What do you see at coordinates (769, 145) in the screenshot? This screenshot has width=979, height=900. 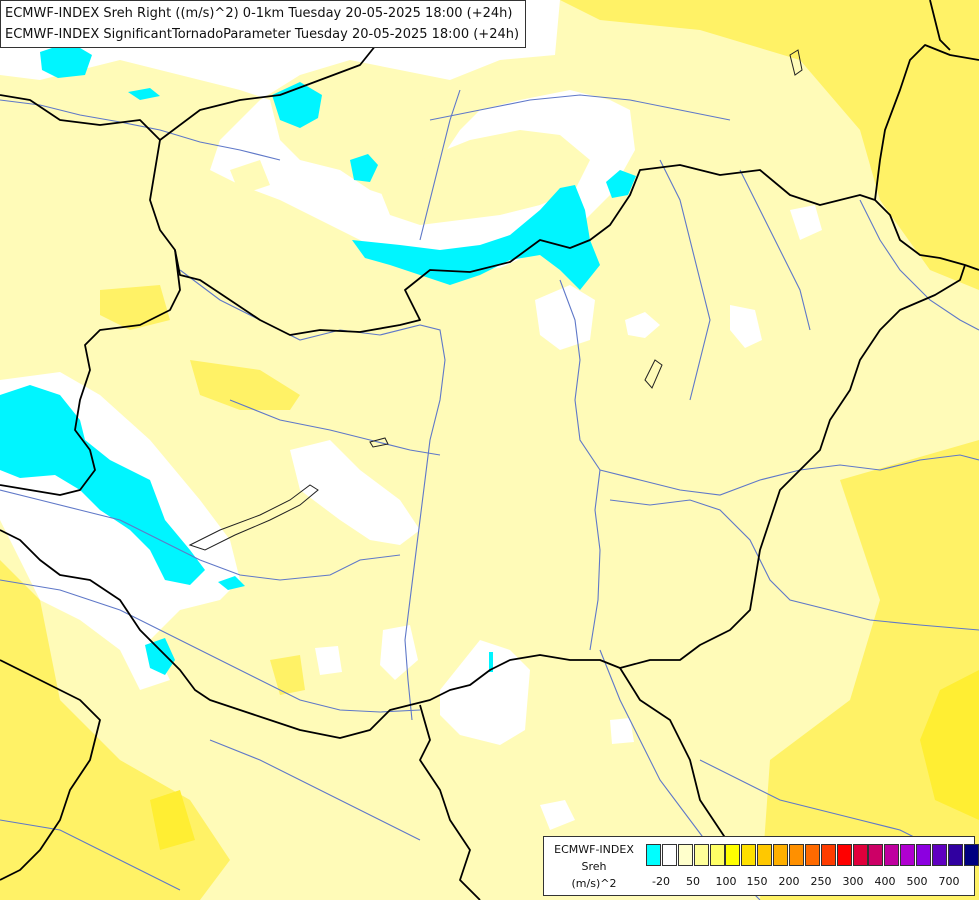 I see `yellow-zone-northeast` at bounding box center [769, 145].